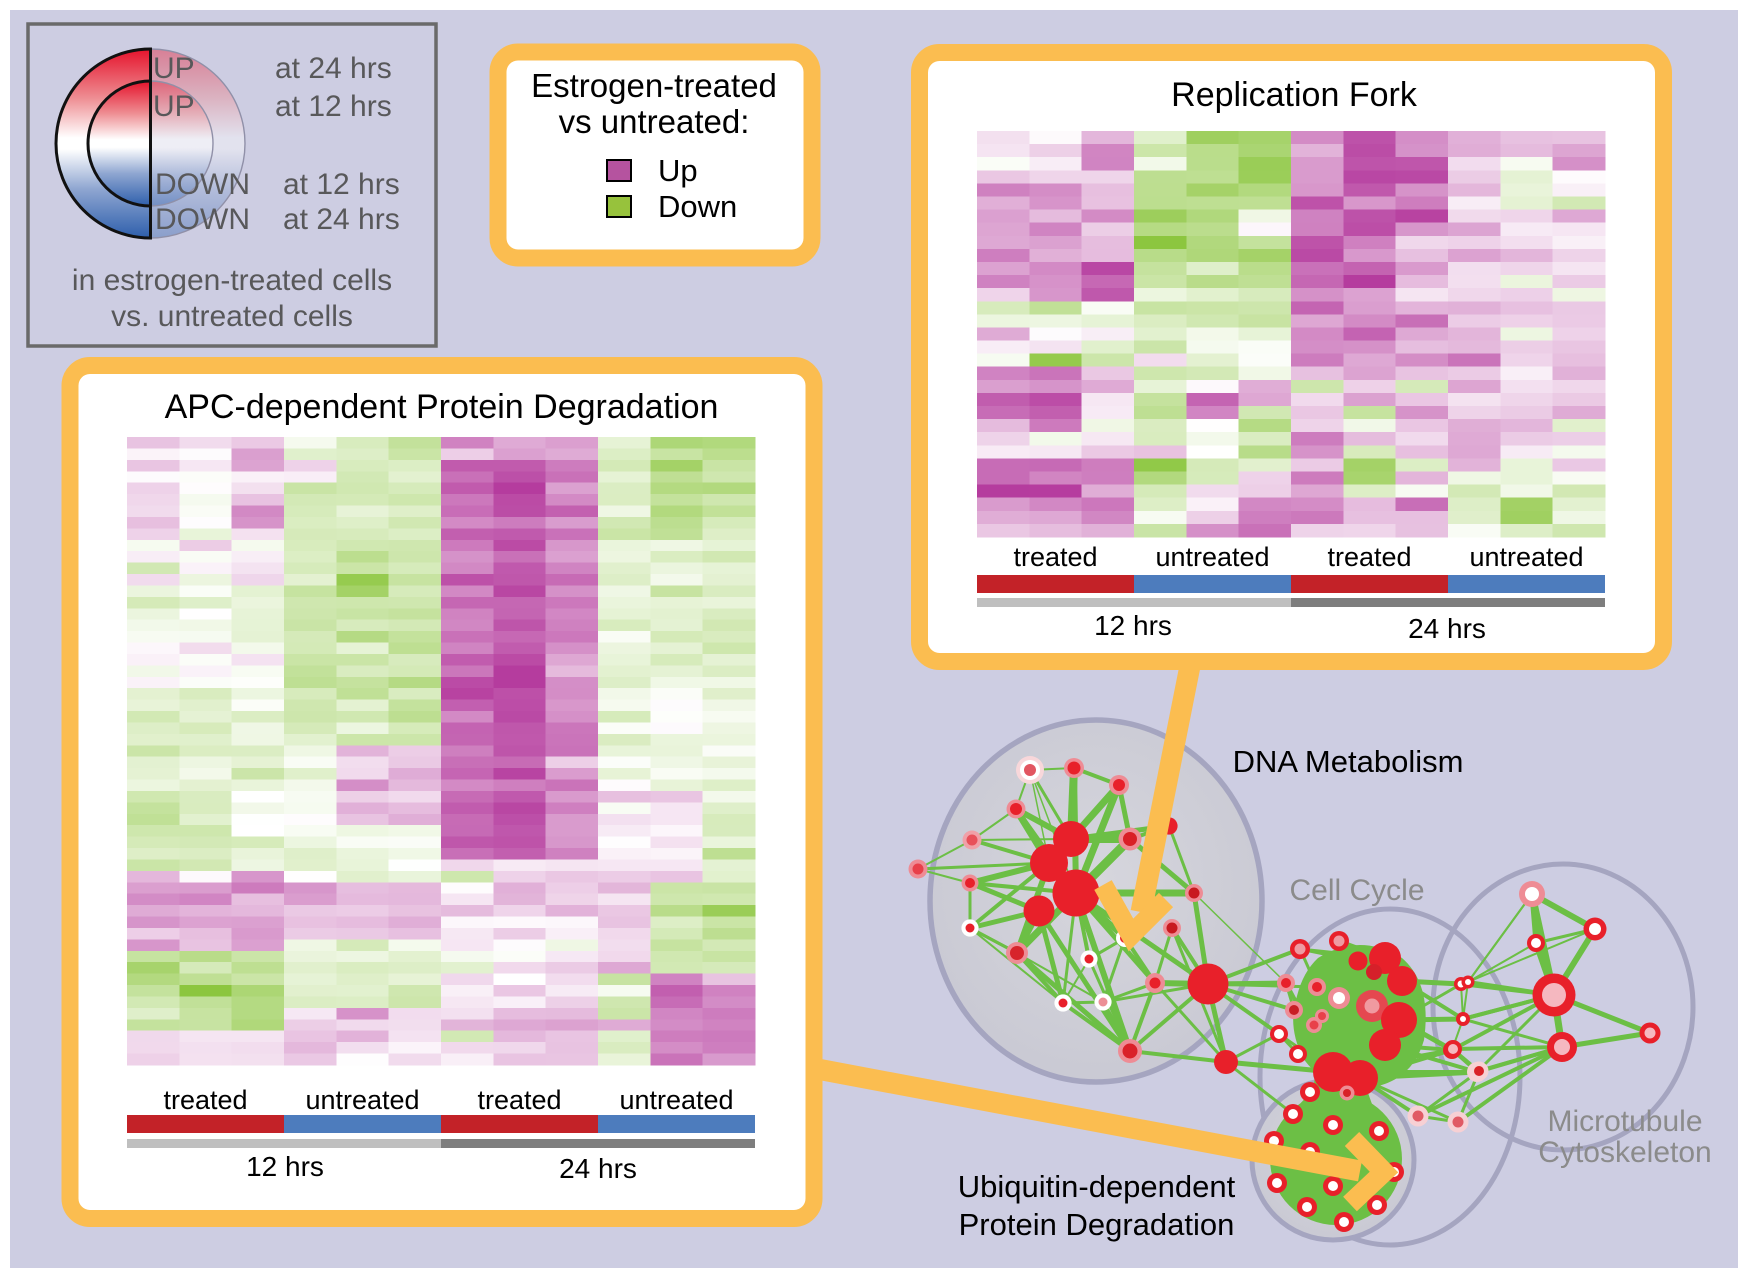  I want to click on svg-text: in estrogen-treated cells, so click(232, 280).